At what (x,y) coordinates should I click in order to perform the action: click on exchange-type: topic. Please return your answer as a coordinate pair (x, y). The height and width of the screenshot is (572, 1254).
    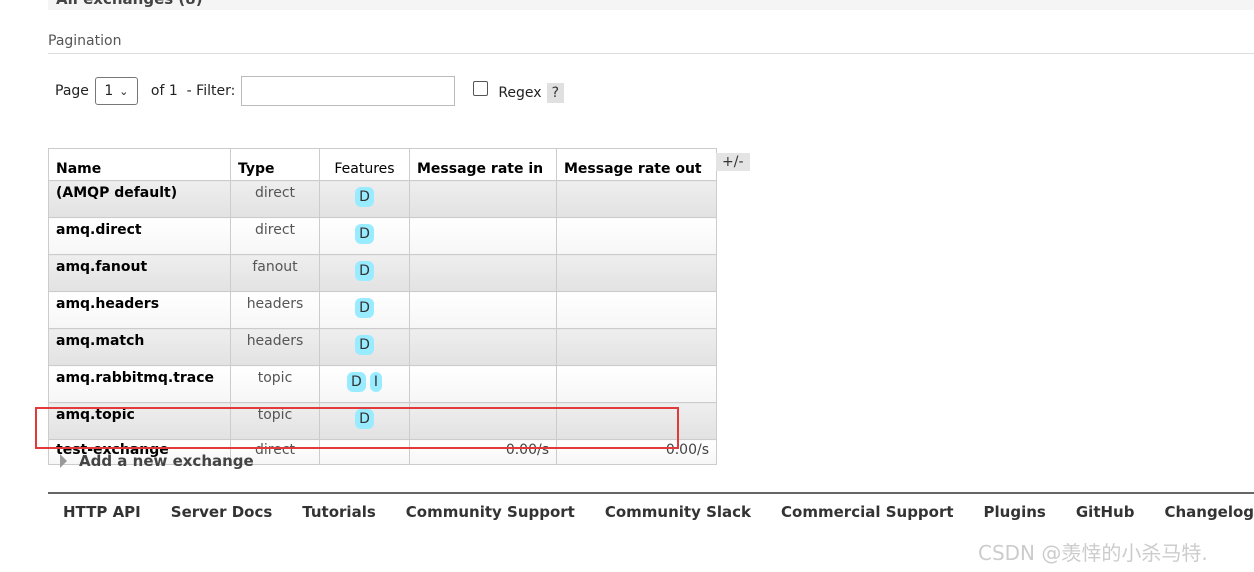
    Looking at the image, I should click on (275, 384).